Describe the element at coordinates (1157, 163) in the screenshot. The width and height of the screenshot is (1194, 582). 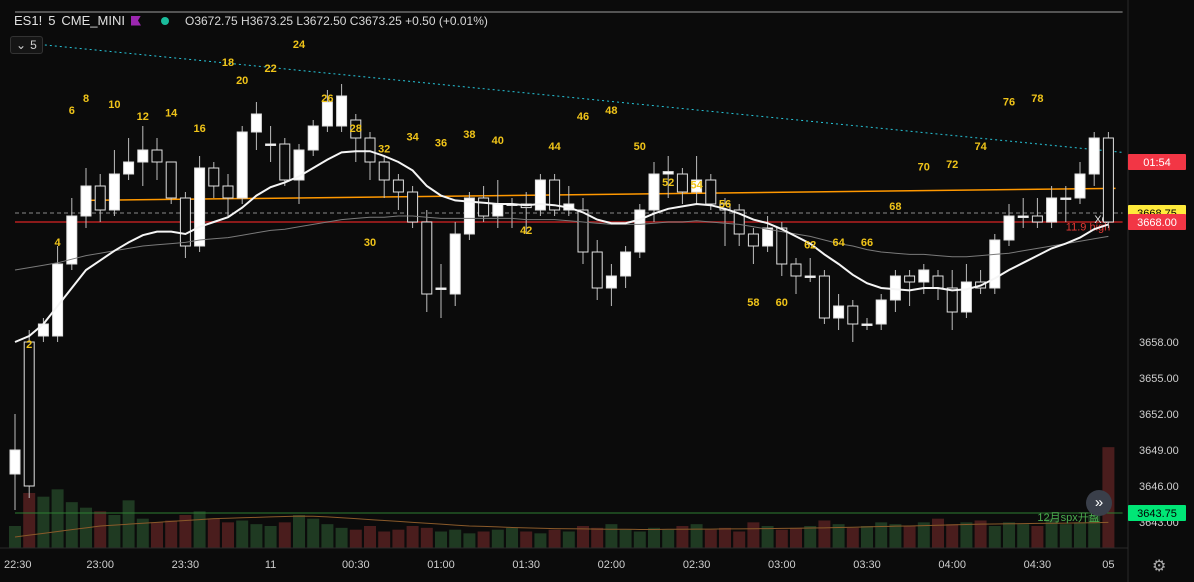
I see `price-label-text: 01:54` at that location.